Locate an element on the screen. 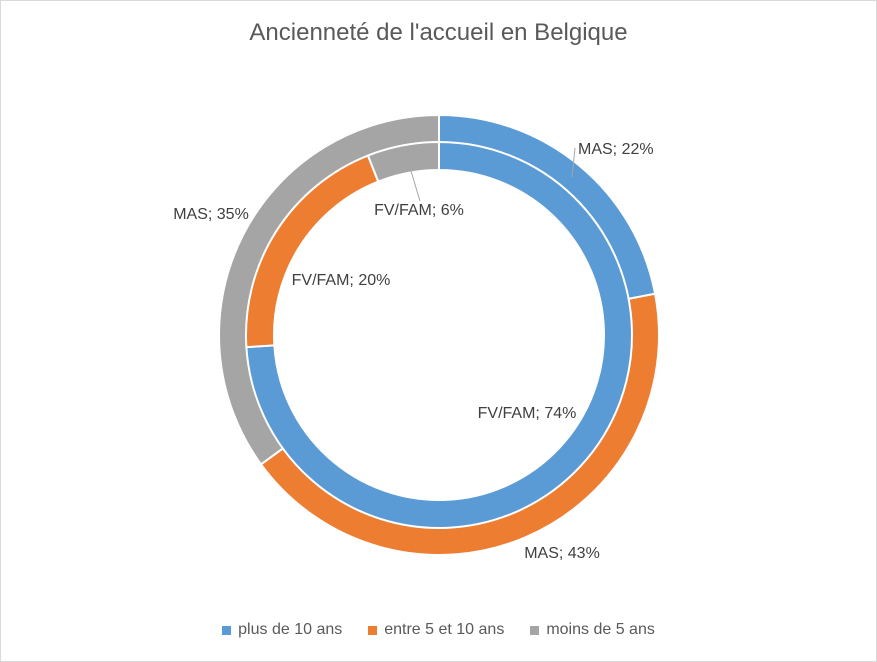 The height and width of the screenshot is (662, 877). data-label-outer-2: MAS; 35% is located at coordinates (211, 214).